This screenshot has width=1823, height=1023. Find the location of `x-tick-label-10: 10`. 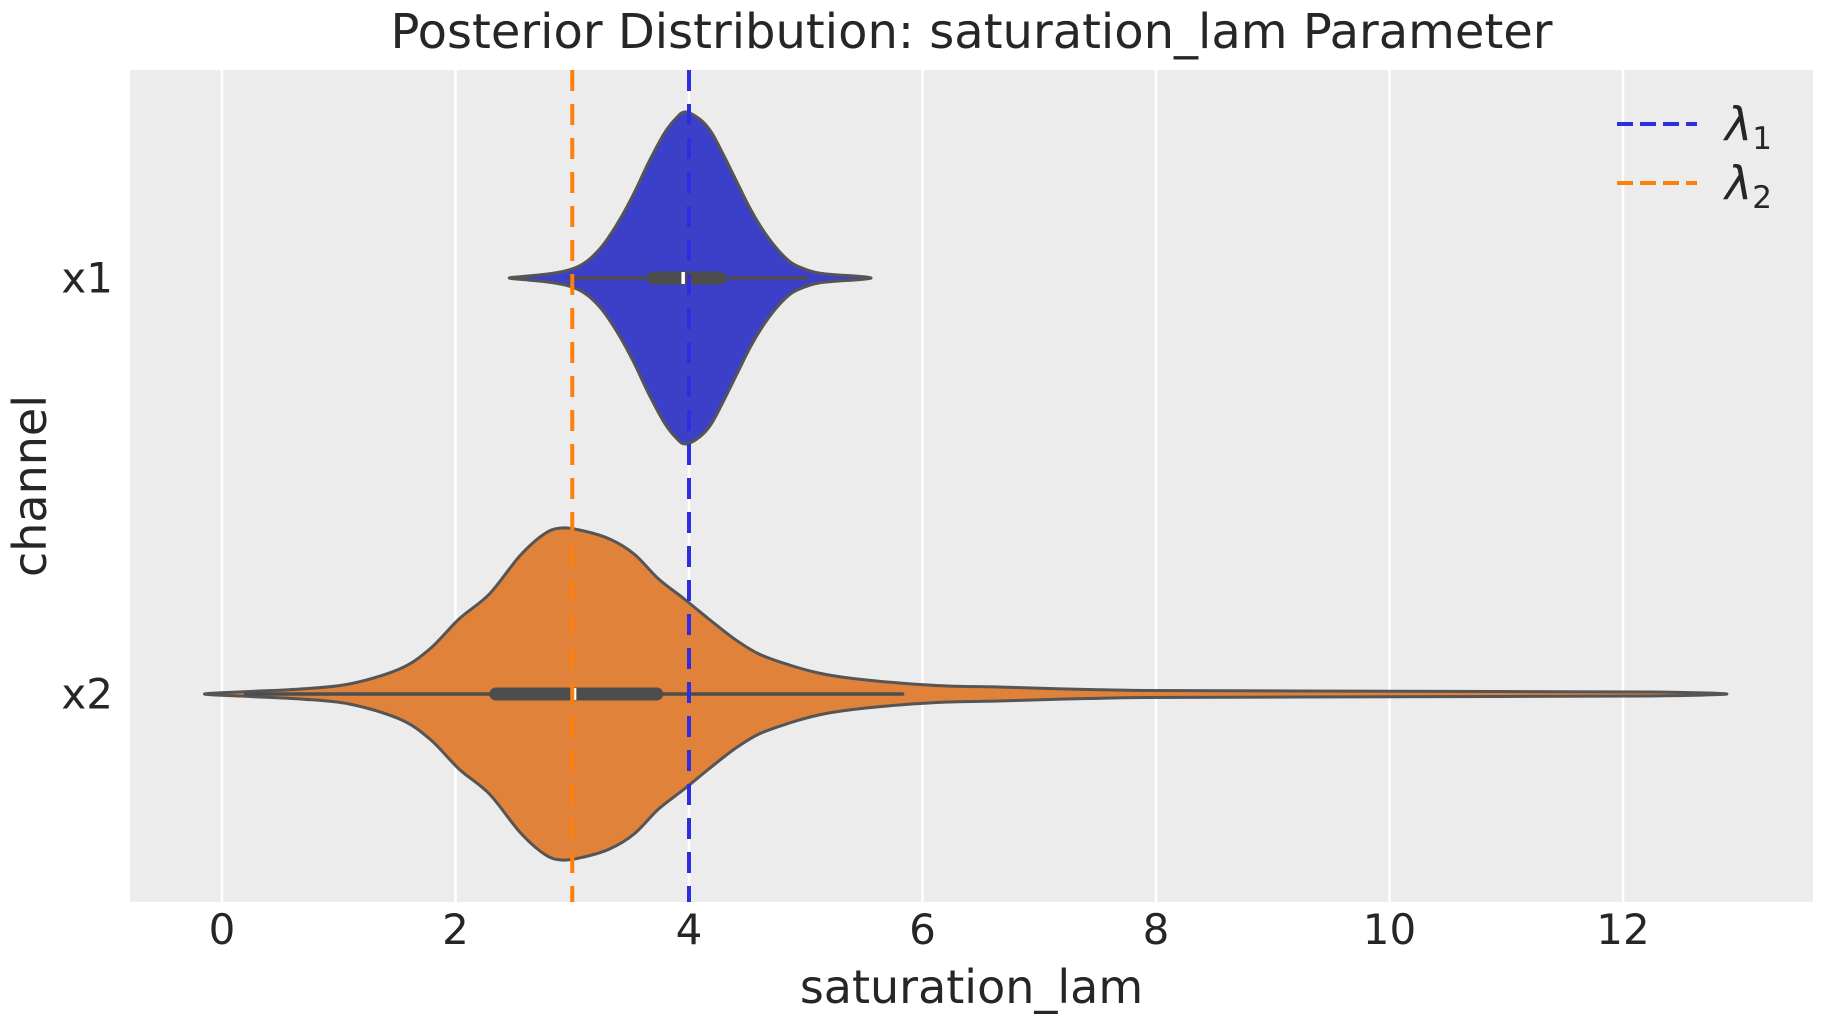

x-tick-label-10: 10 is located at coordinates (1389, 929).